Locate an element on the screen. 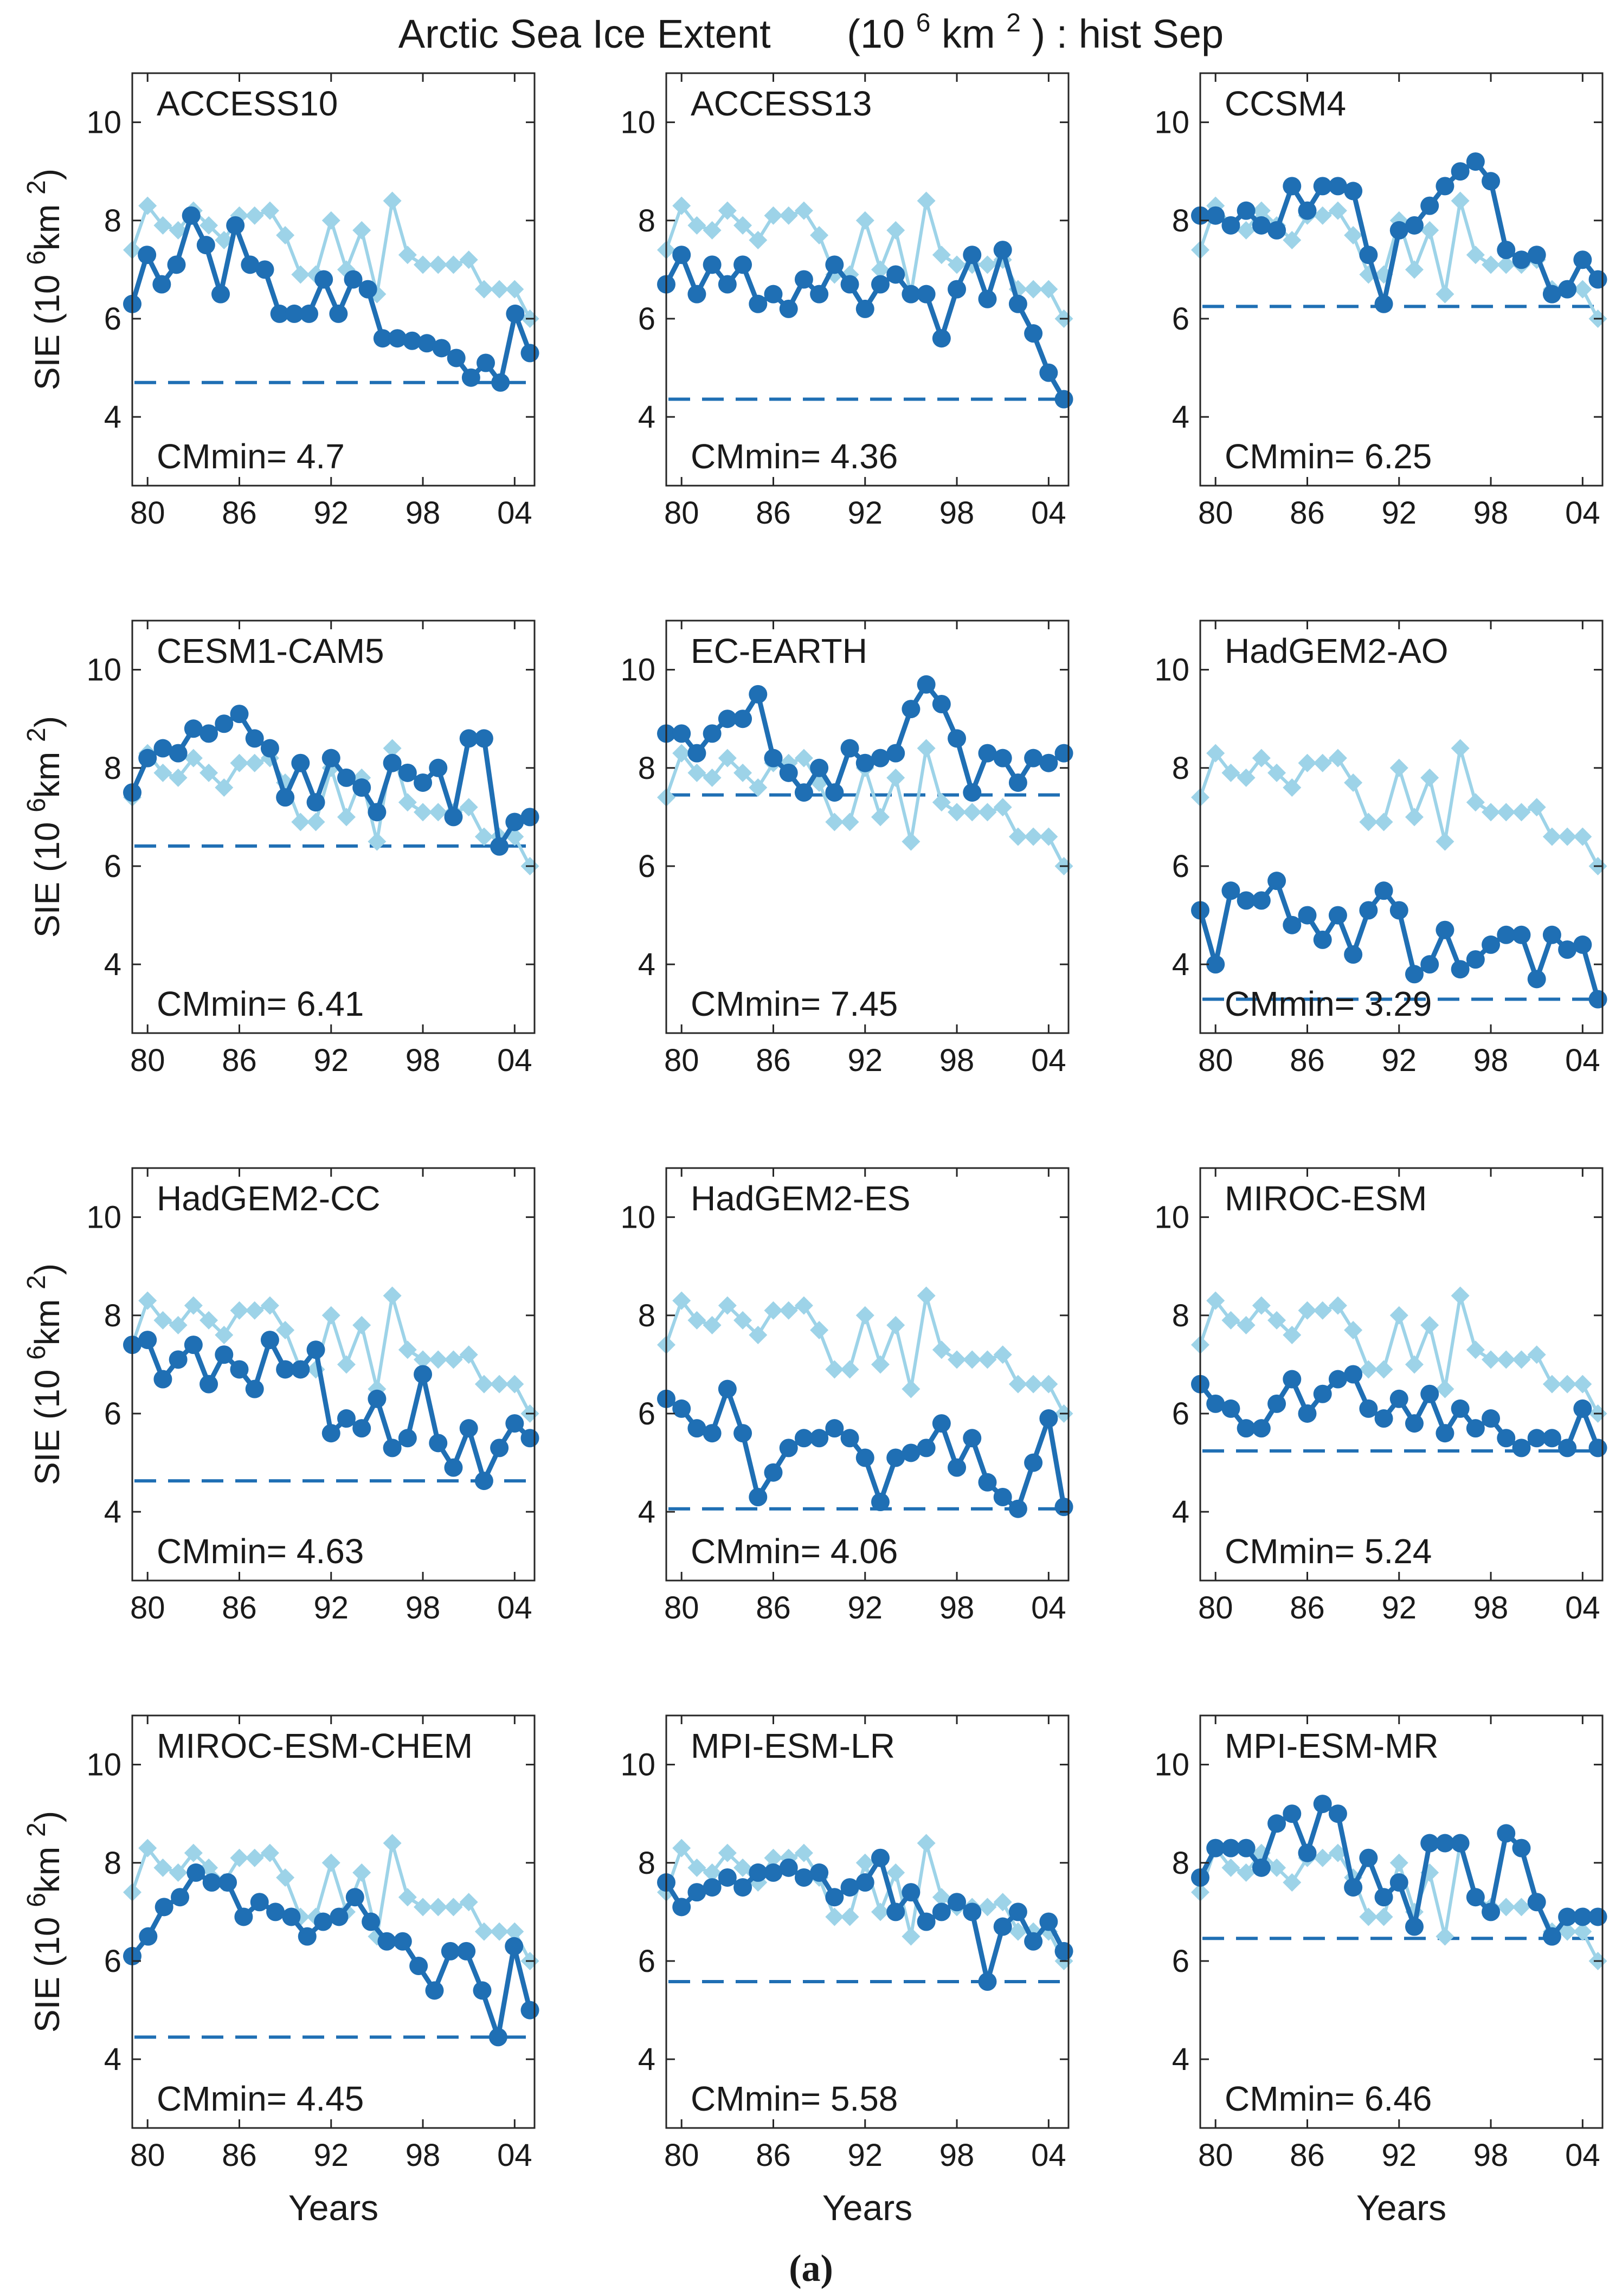 The image size is (1622, 2296). y-axis-label-part: km is located at coordinates (48, 1865).